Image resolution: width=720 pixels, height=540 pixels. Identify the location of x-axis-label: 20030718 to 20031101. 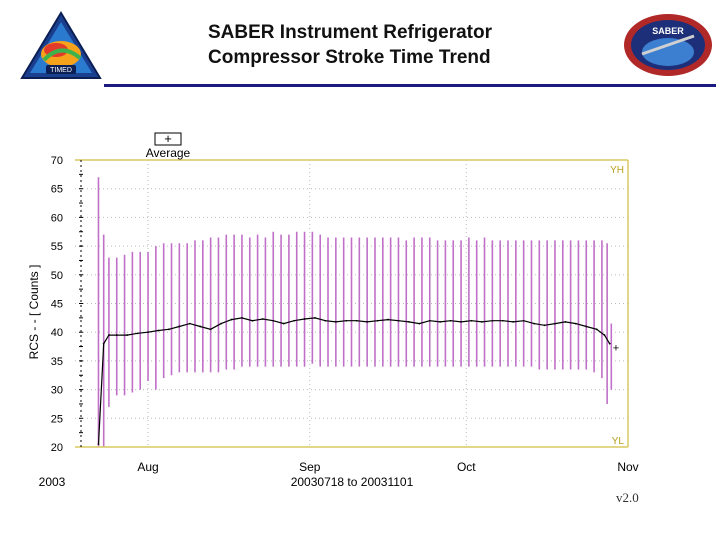
(352, 482).